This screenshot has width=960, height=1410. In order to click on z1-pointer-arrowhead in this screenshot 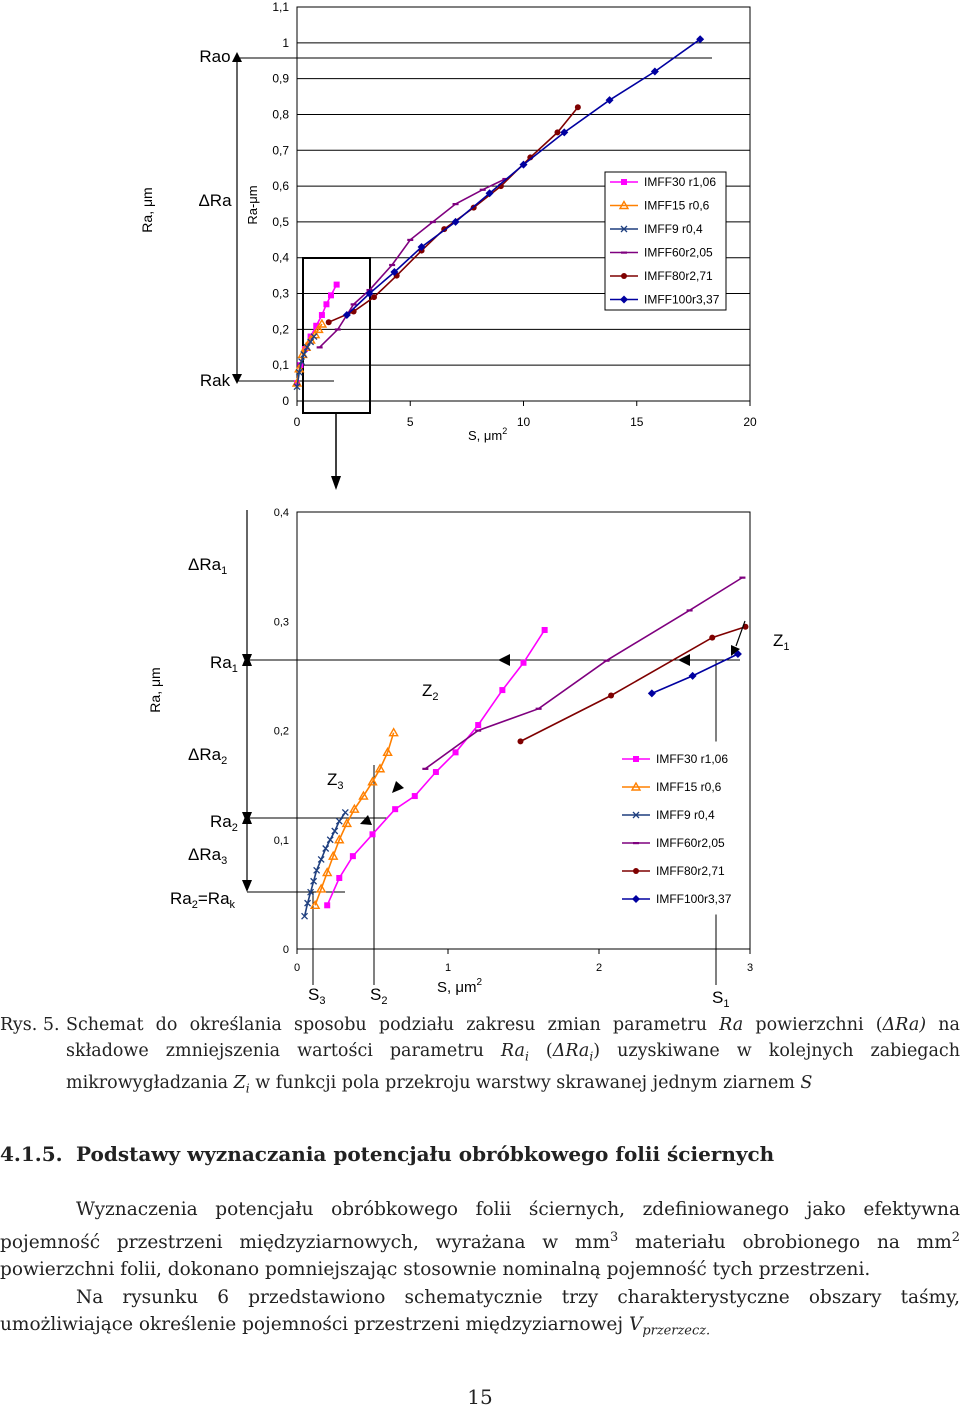, I will do `click(735, 650)`.